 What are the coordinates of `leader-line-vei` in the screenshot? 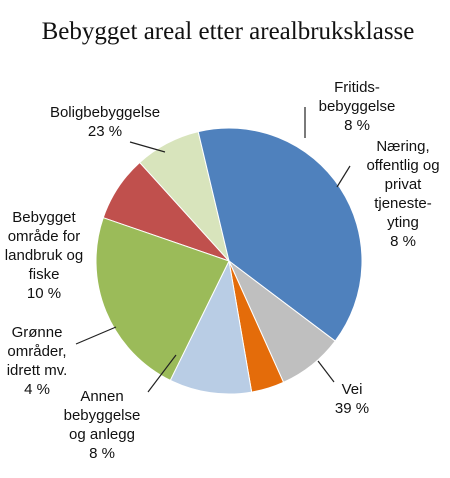 It's located at (326, 371).